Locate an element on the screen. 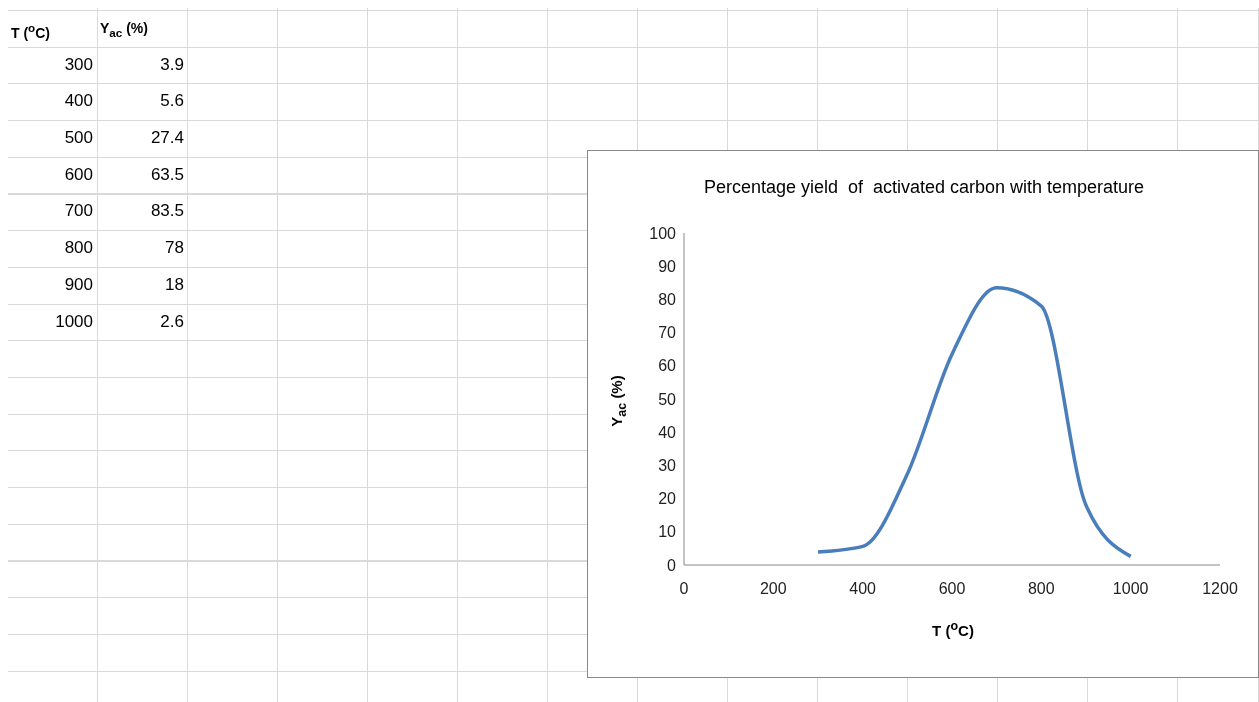 The image size is (1259, 702). text: 3.9 is located at coordinates (172, 64).